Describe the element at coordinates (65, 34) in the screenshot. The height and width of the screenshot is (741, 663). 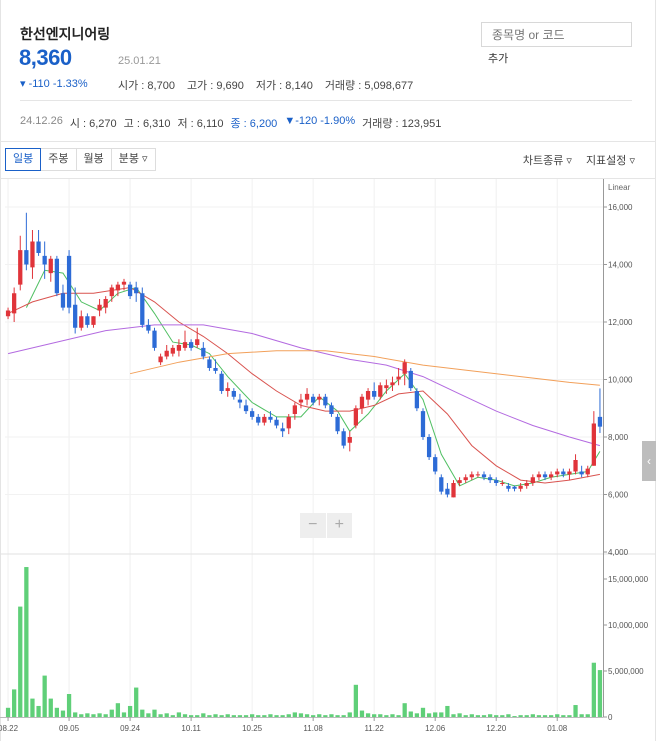
I see `stock-name: 한선엔지니어링` at that location.